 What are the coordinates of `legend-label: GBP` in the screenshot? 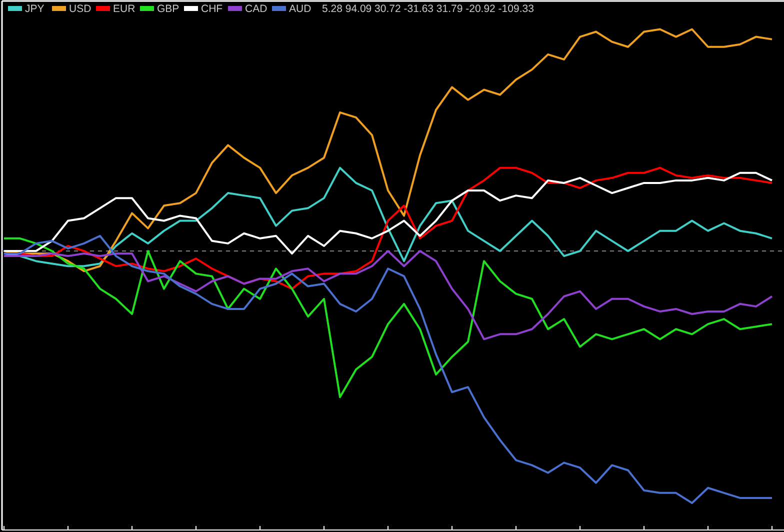 It's located at (168, 9).